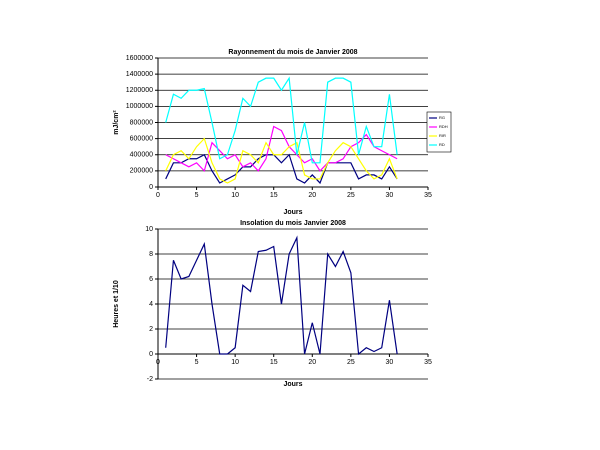 This screenshot has width=600, height=450. What do you see at coordinates (116, 122) in the screenshot?
I see `y-axis-label: mJ/cm²` at bounding box center [116, 122].